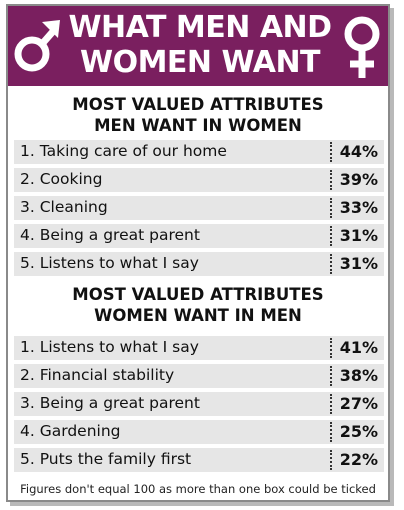 The image size is (404, 510). What do you see at coordinates (358, 375) in the screenshot?
I see `item-percent: 38%` at bounding box center [358, 375].